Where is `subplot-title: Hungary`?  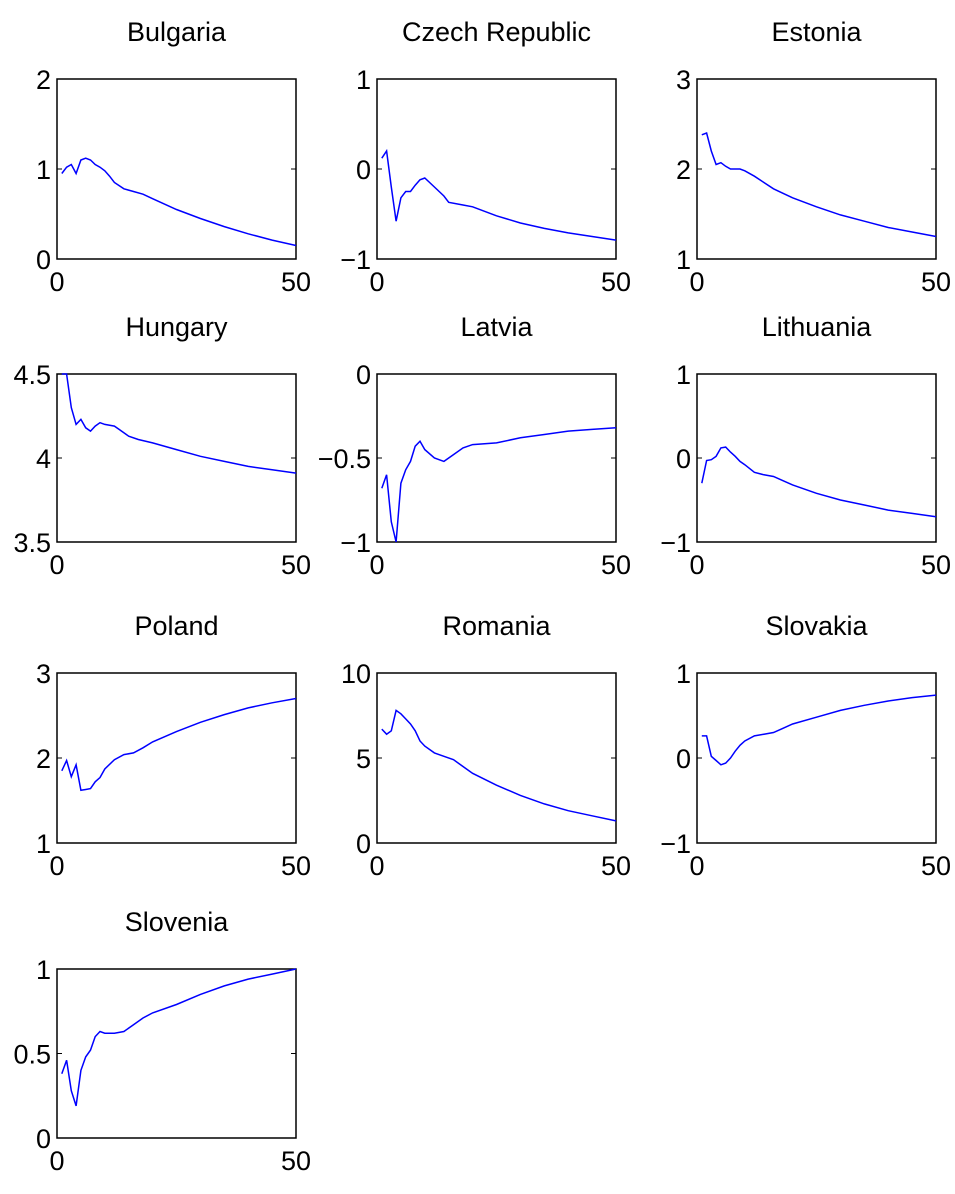 subplot-title: Hungary is located at coordinates (176, 327).